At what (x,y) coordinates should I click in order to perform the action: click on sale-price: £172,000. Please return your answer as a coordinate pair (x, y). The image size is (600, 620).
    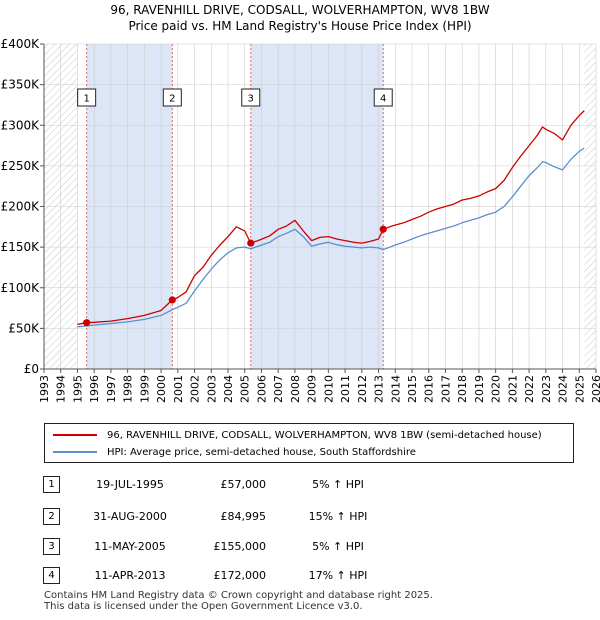
    Looking at the image, I should click on (240, 575).